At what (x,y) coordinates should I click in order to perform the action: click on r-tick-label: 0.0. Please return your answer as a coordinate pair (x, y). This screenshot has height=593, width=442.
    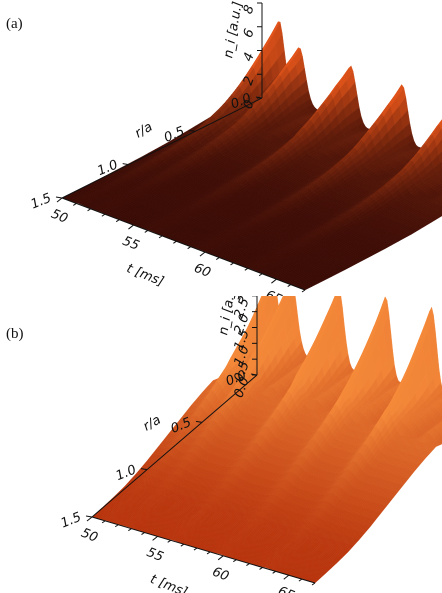
    Looking at the image, I should click on (241, 102).